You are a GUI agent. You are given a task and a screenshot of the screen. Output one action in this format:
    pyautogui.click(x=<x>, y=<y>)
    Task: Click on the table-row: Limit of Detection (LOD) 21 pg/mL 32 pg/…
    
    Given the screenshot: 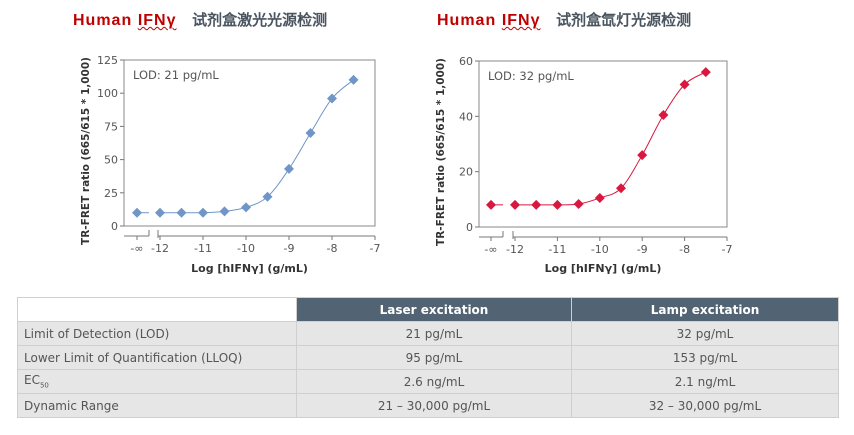 What is the action you would take?
    pyautogui.click(x=428, y=333)
    